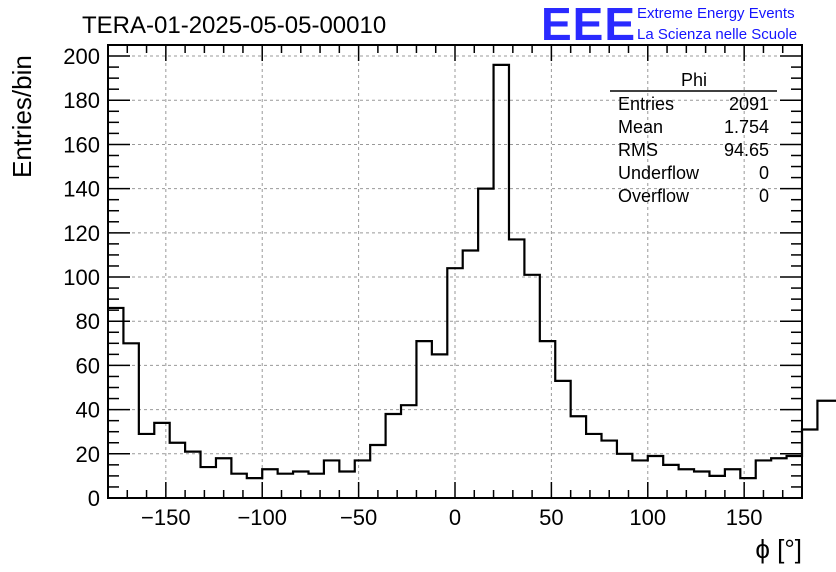  I want to click on stats-underflow-label: Underflow, so click(659, 173).